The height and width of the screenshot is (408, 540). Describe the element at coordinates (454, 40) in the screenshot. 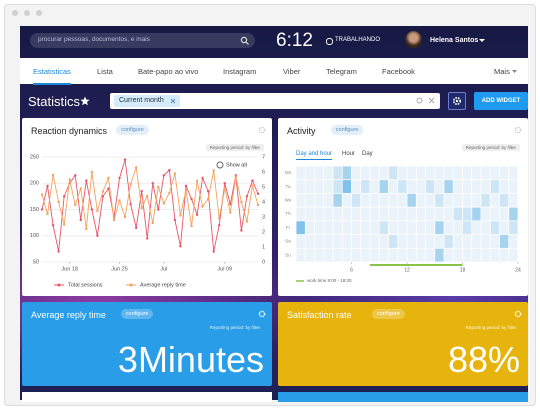

I see `user-name: Helena Santos` at that location.